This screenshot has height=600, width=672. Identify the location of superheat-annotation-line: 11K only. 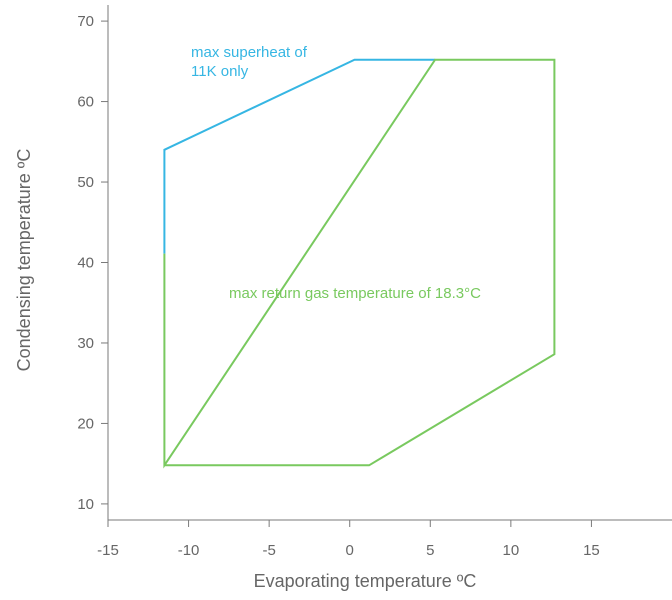
(220, 71).